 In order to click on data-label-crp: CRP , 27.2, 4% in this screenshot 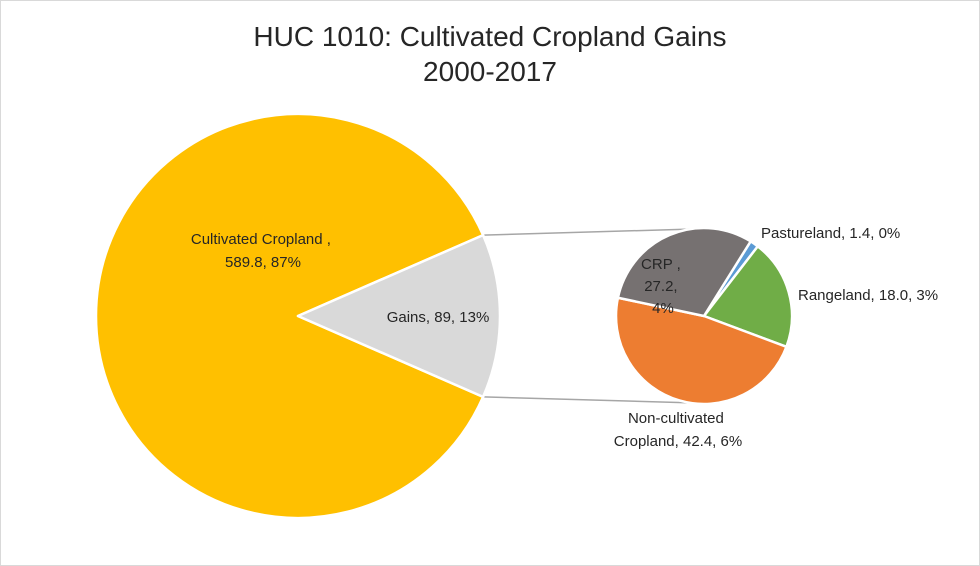, I will do `click(663, 286)`.